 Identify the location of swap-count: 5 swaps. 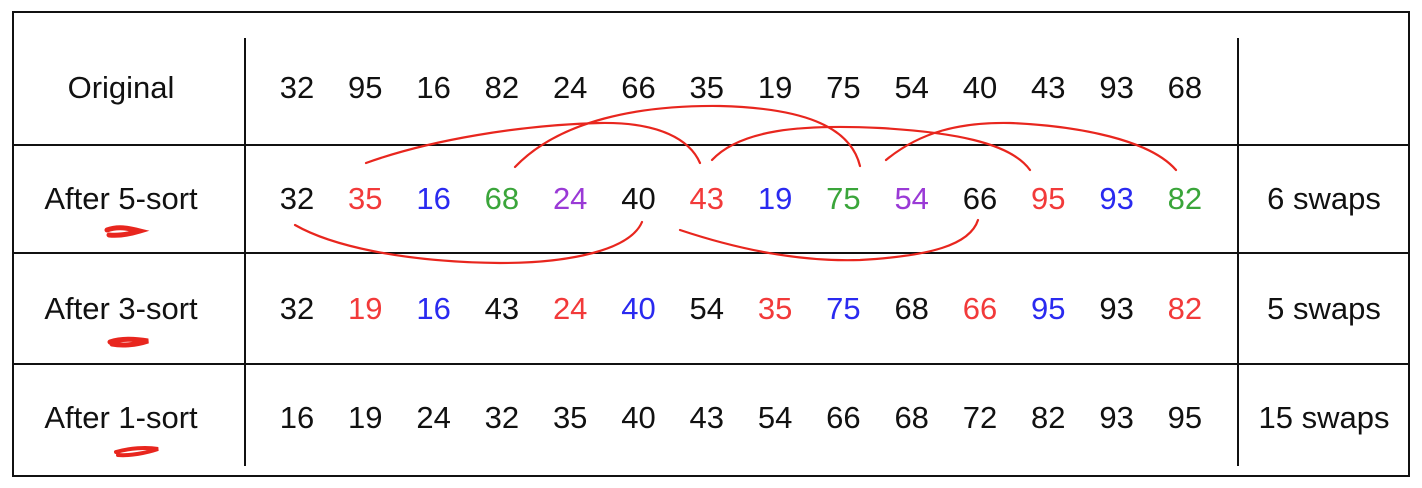
(1324, 308).